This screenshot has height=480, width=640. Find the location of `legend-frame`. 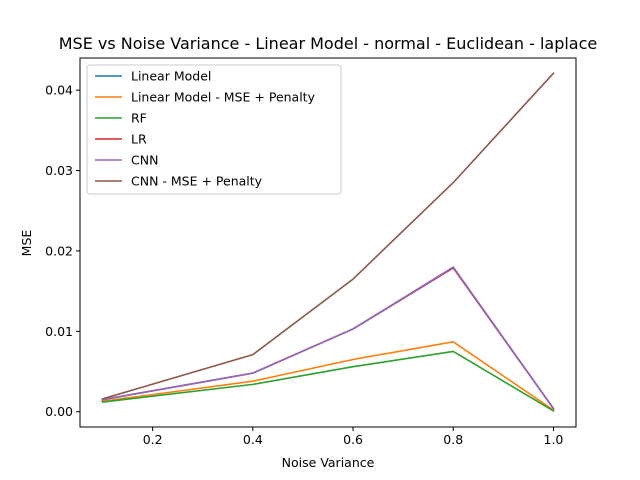

legend-frame is located at coordinates (214, 129).